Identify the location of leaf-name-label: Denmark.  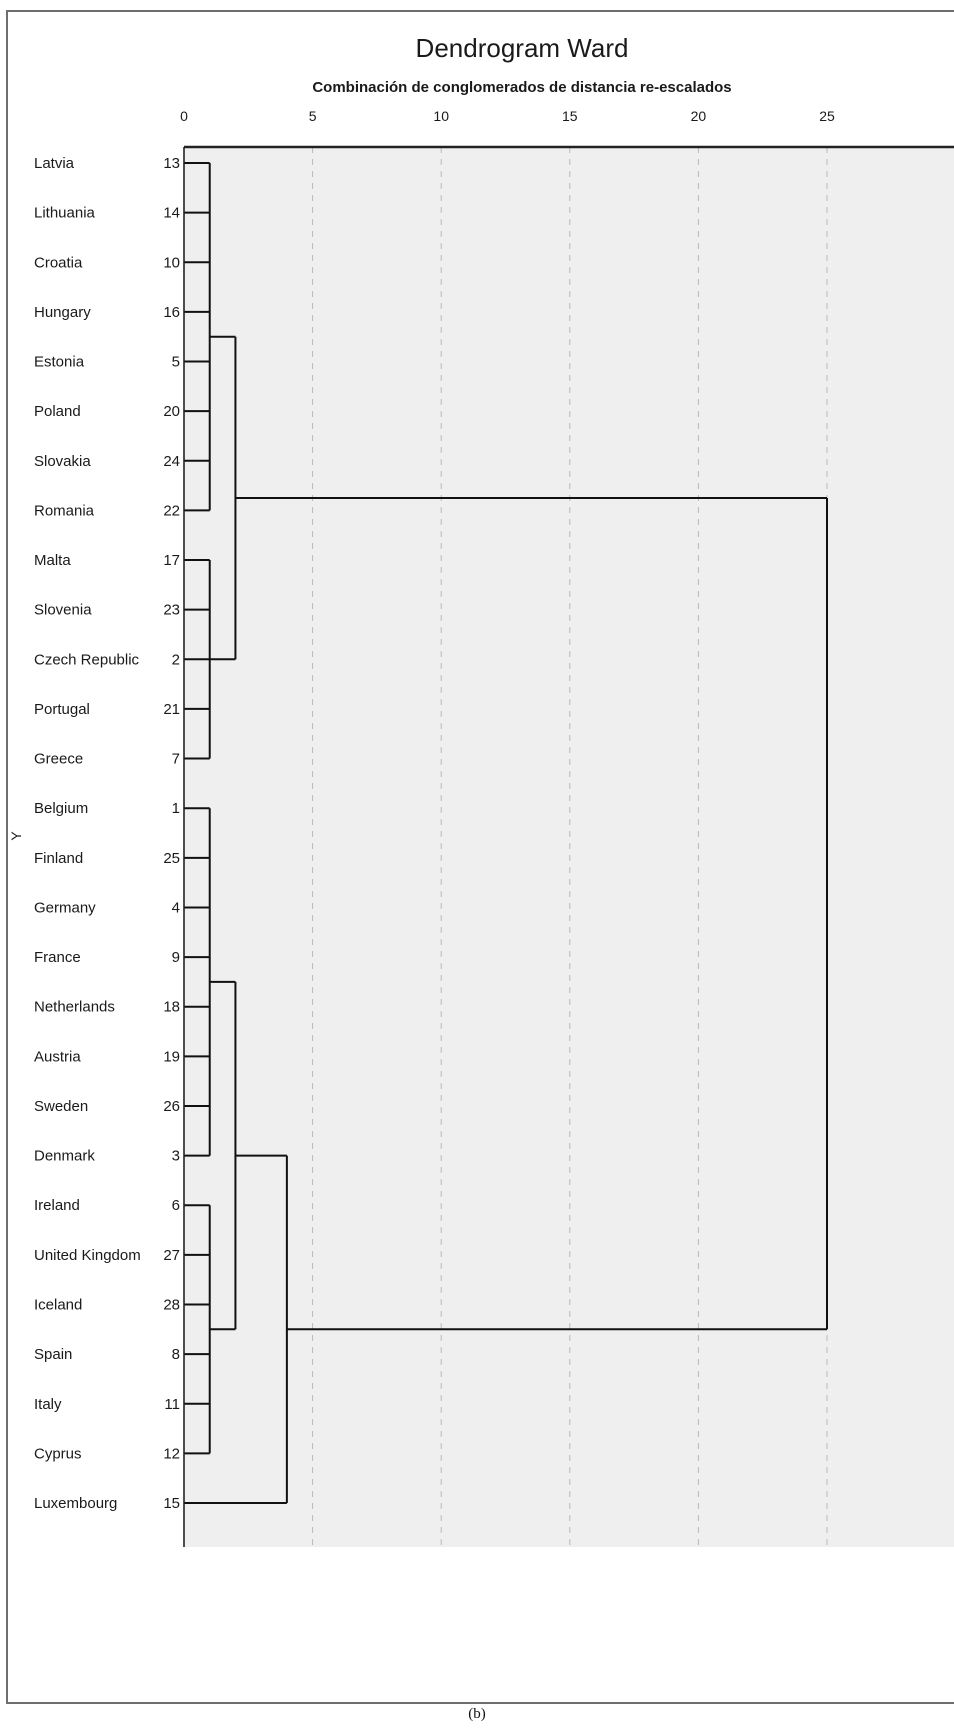
(64, 1156).